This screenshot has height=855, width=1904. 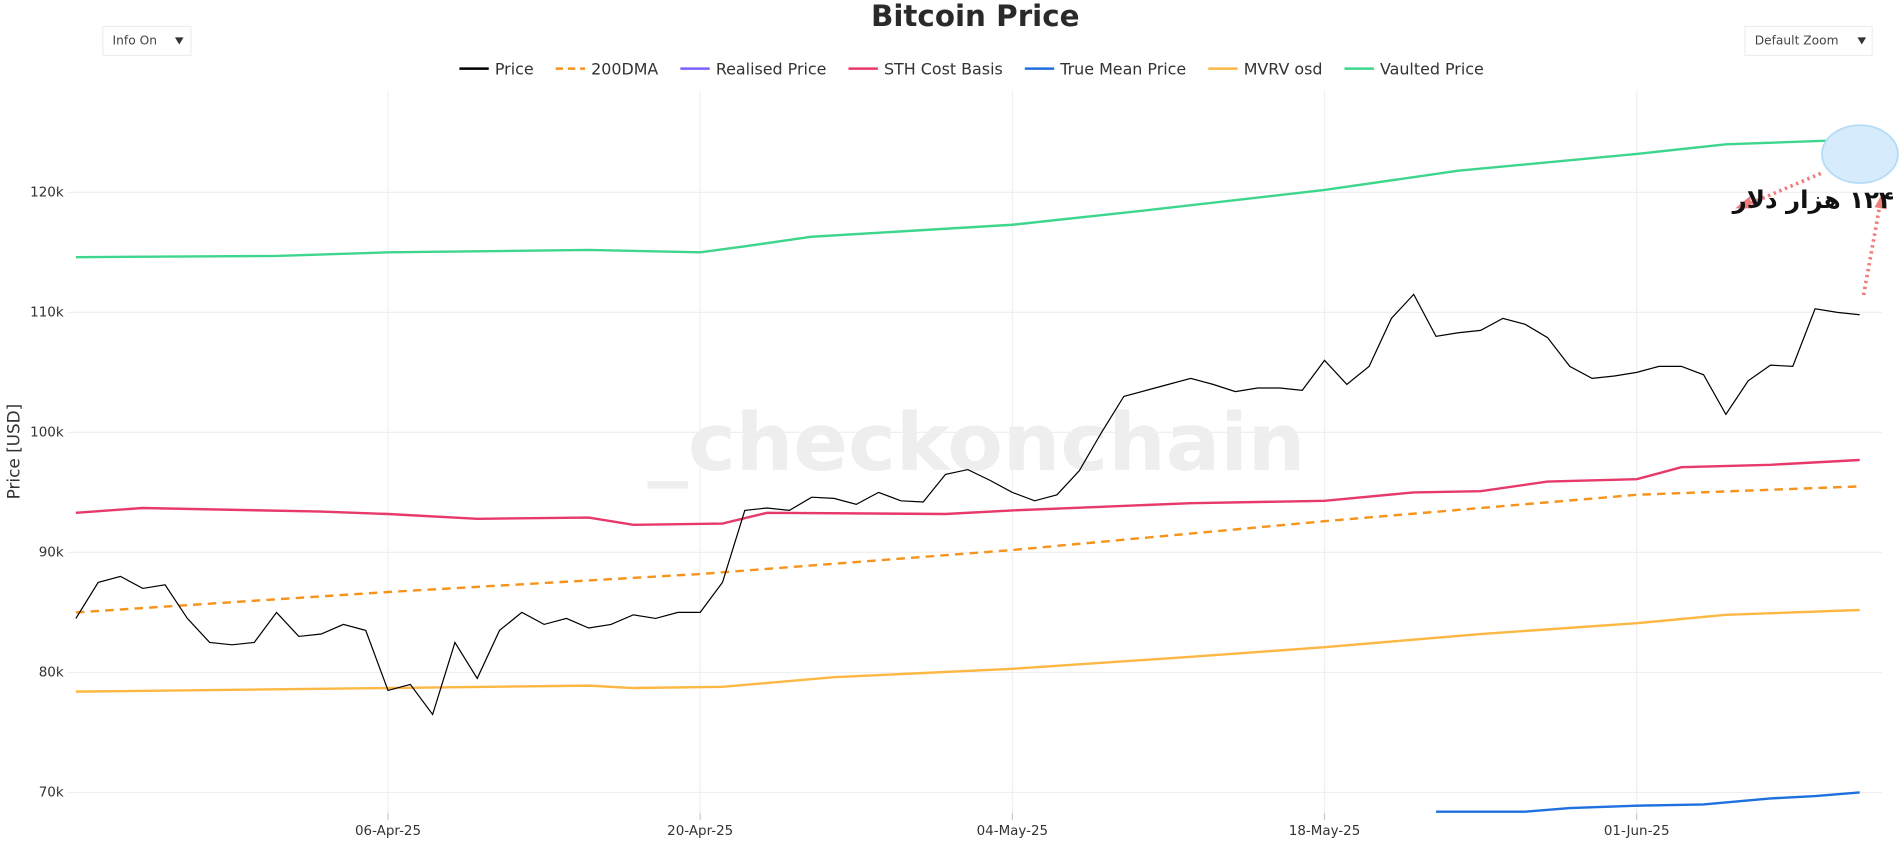 I want to click on legend-label: True Mean Price, so click(x=1122, y=68).